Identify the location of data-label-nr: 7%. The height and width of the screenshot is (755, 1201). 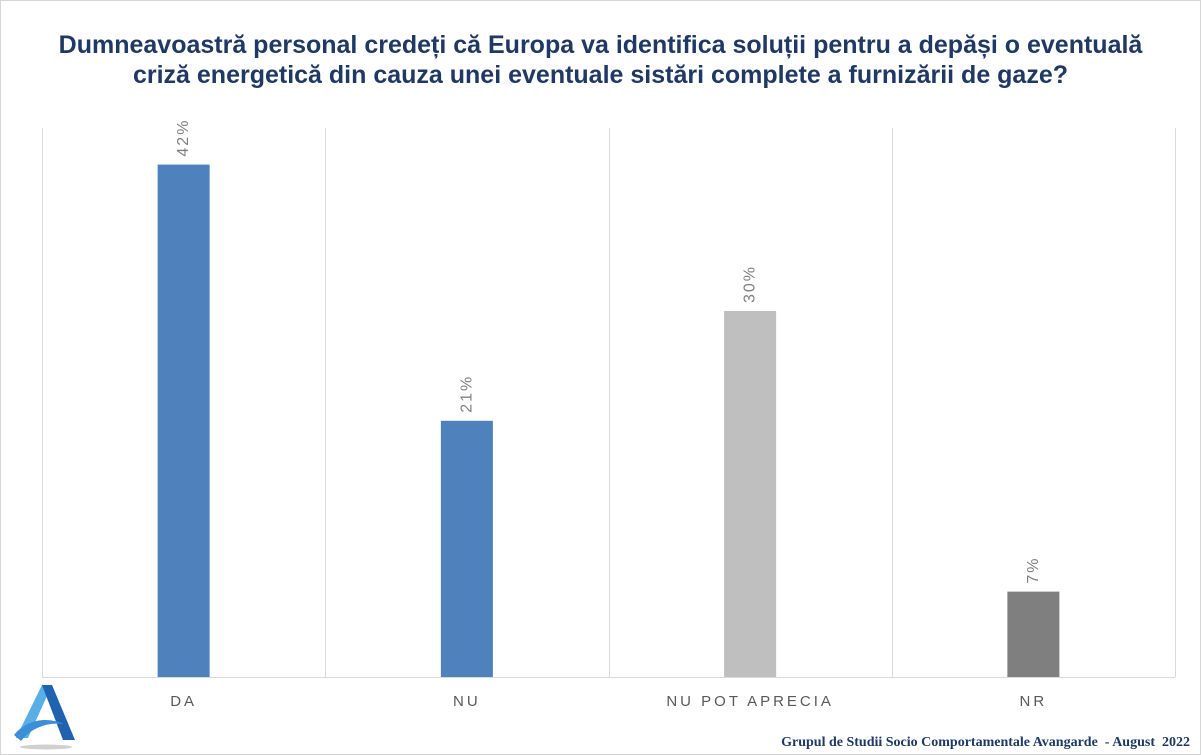
(1033, 569).